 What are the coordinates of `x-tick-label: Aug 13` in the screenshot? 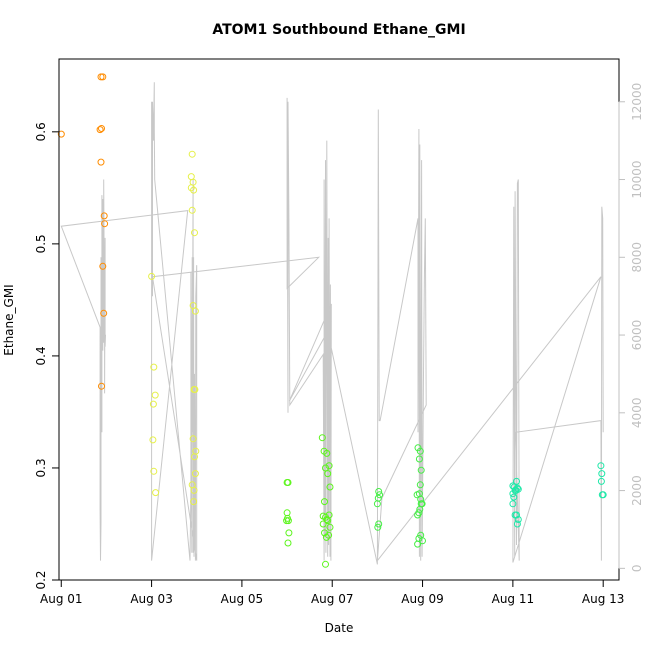 It's located at (603, 599).